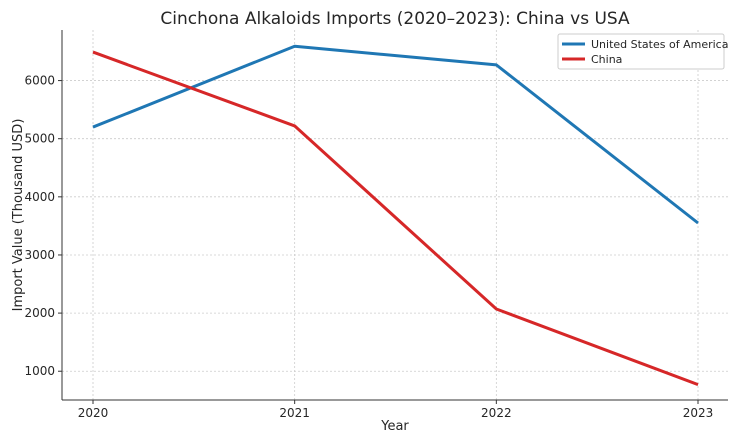  I want to click on y-tick-label: 1000, so click(39, 371).